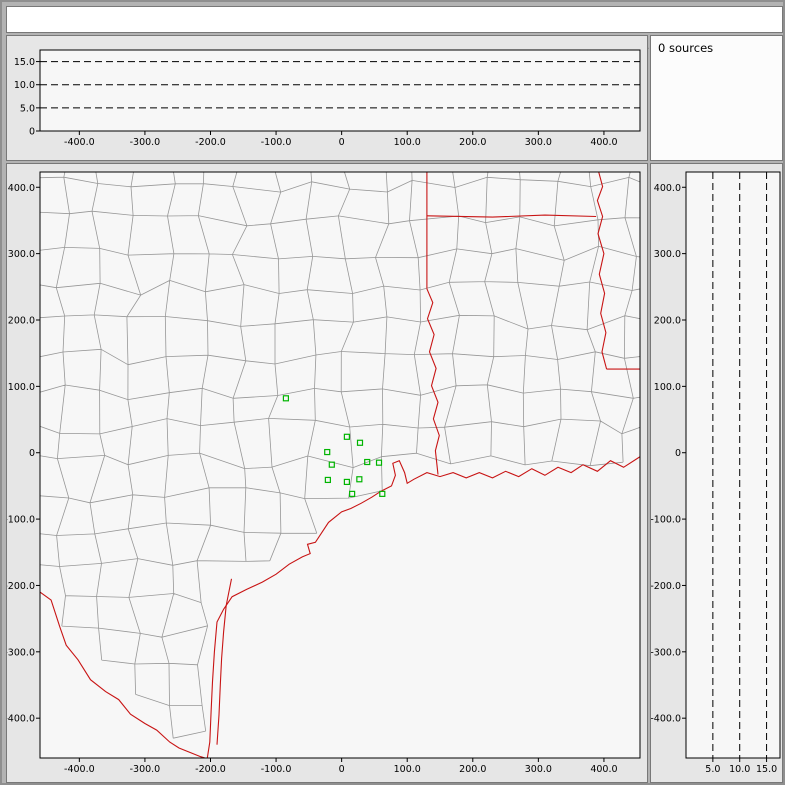 The height and width of the screenshot is (785, 785). What do you see at coordinates (667, 387) in the screenshot?
I see `ns-y-tick-label: 100.0` at bounding box center [667, 387].